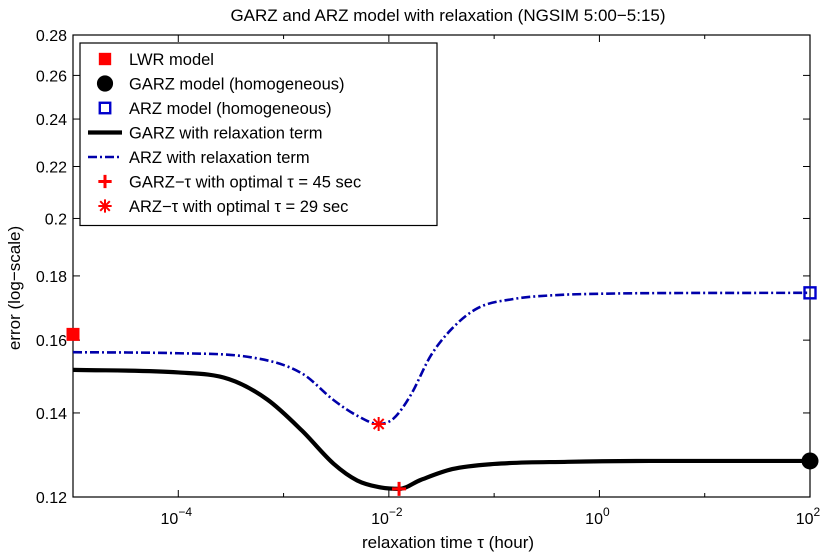  What do you see at coordinates (51, 414) in the screenshot?
I see `y-tick-label: 0.14` at bounding box center [51, 414].